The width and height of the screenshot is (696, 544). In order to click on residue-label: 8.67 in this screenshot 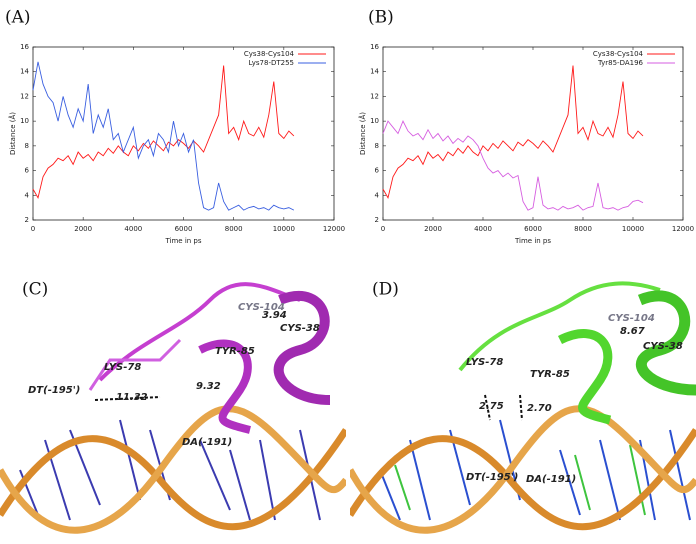, I will do `click(632, 331)`.